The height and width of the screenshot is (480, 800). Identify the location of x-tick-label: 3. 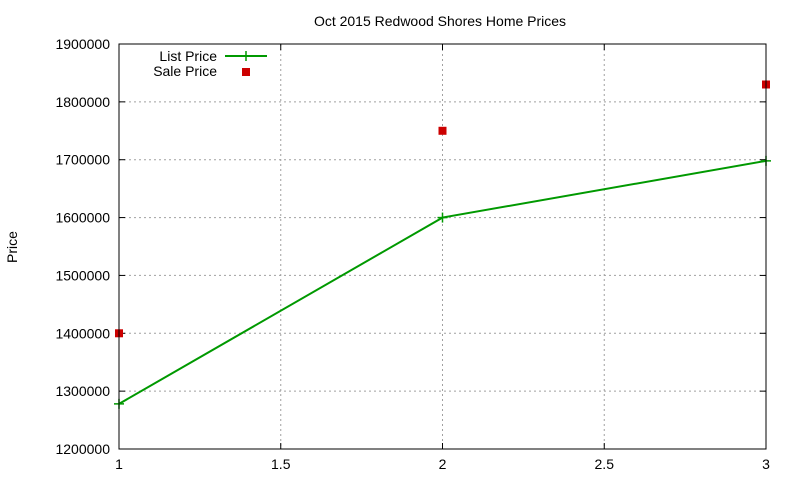
(766, 464).